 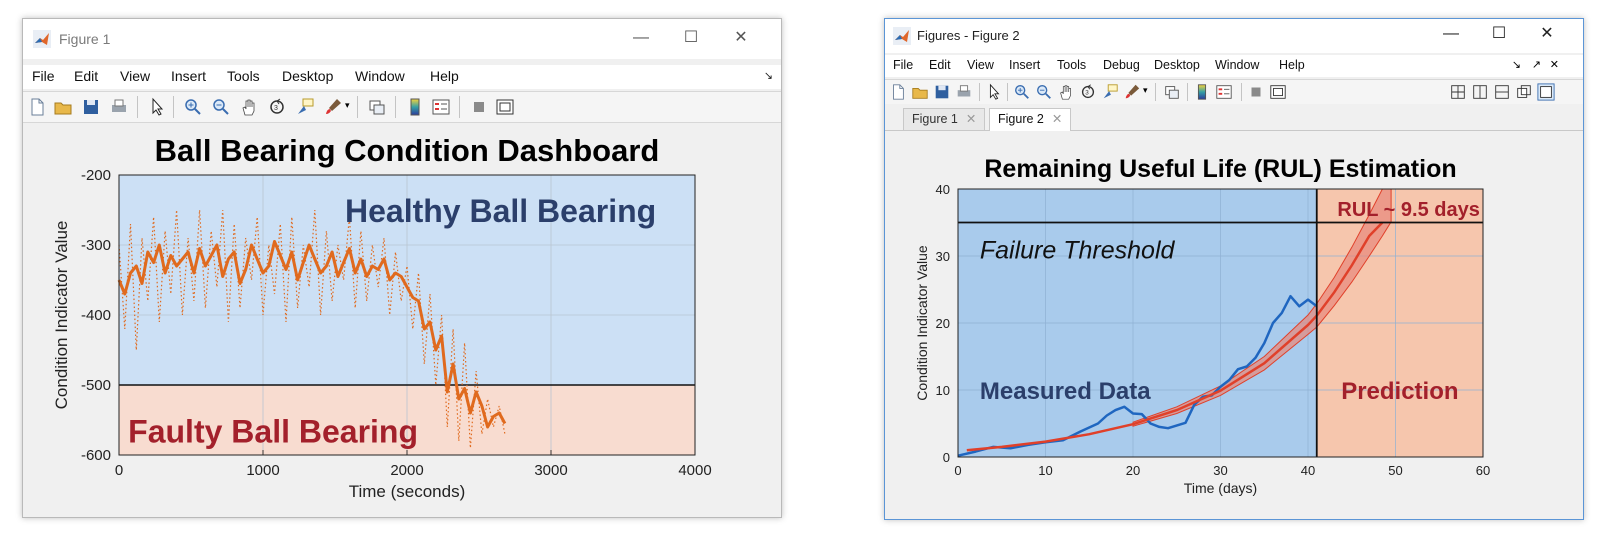 I want to click on svg-text: 3, so click(x=276, y=108).